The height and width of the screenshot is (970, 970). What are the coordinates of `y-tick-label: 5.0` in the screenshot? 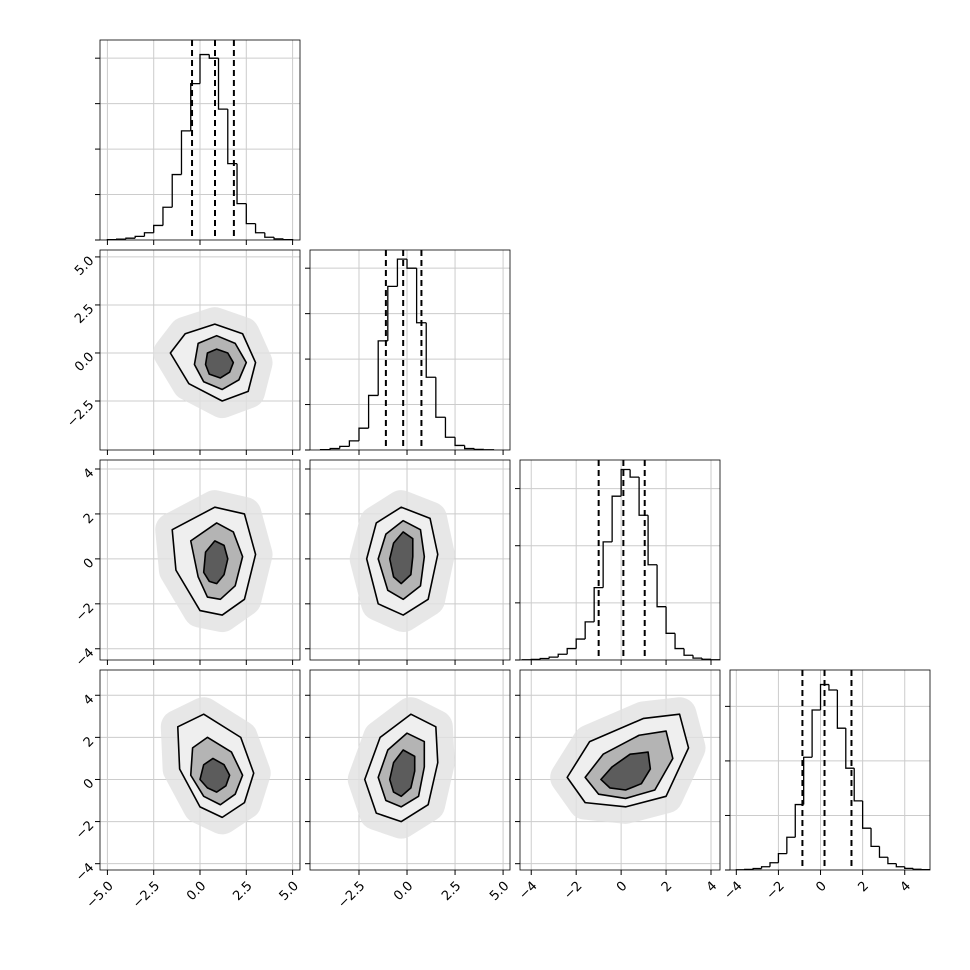 It's located at (84, 266).